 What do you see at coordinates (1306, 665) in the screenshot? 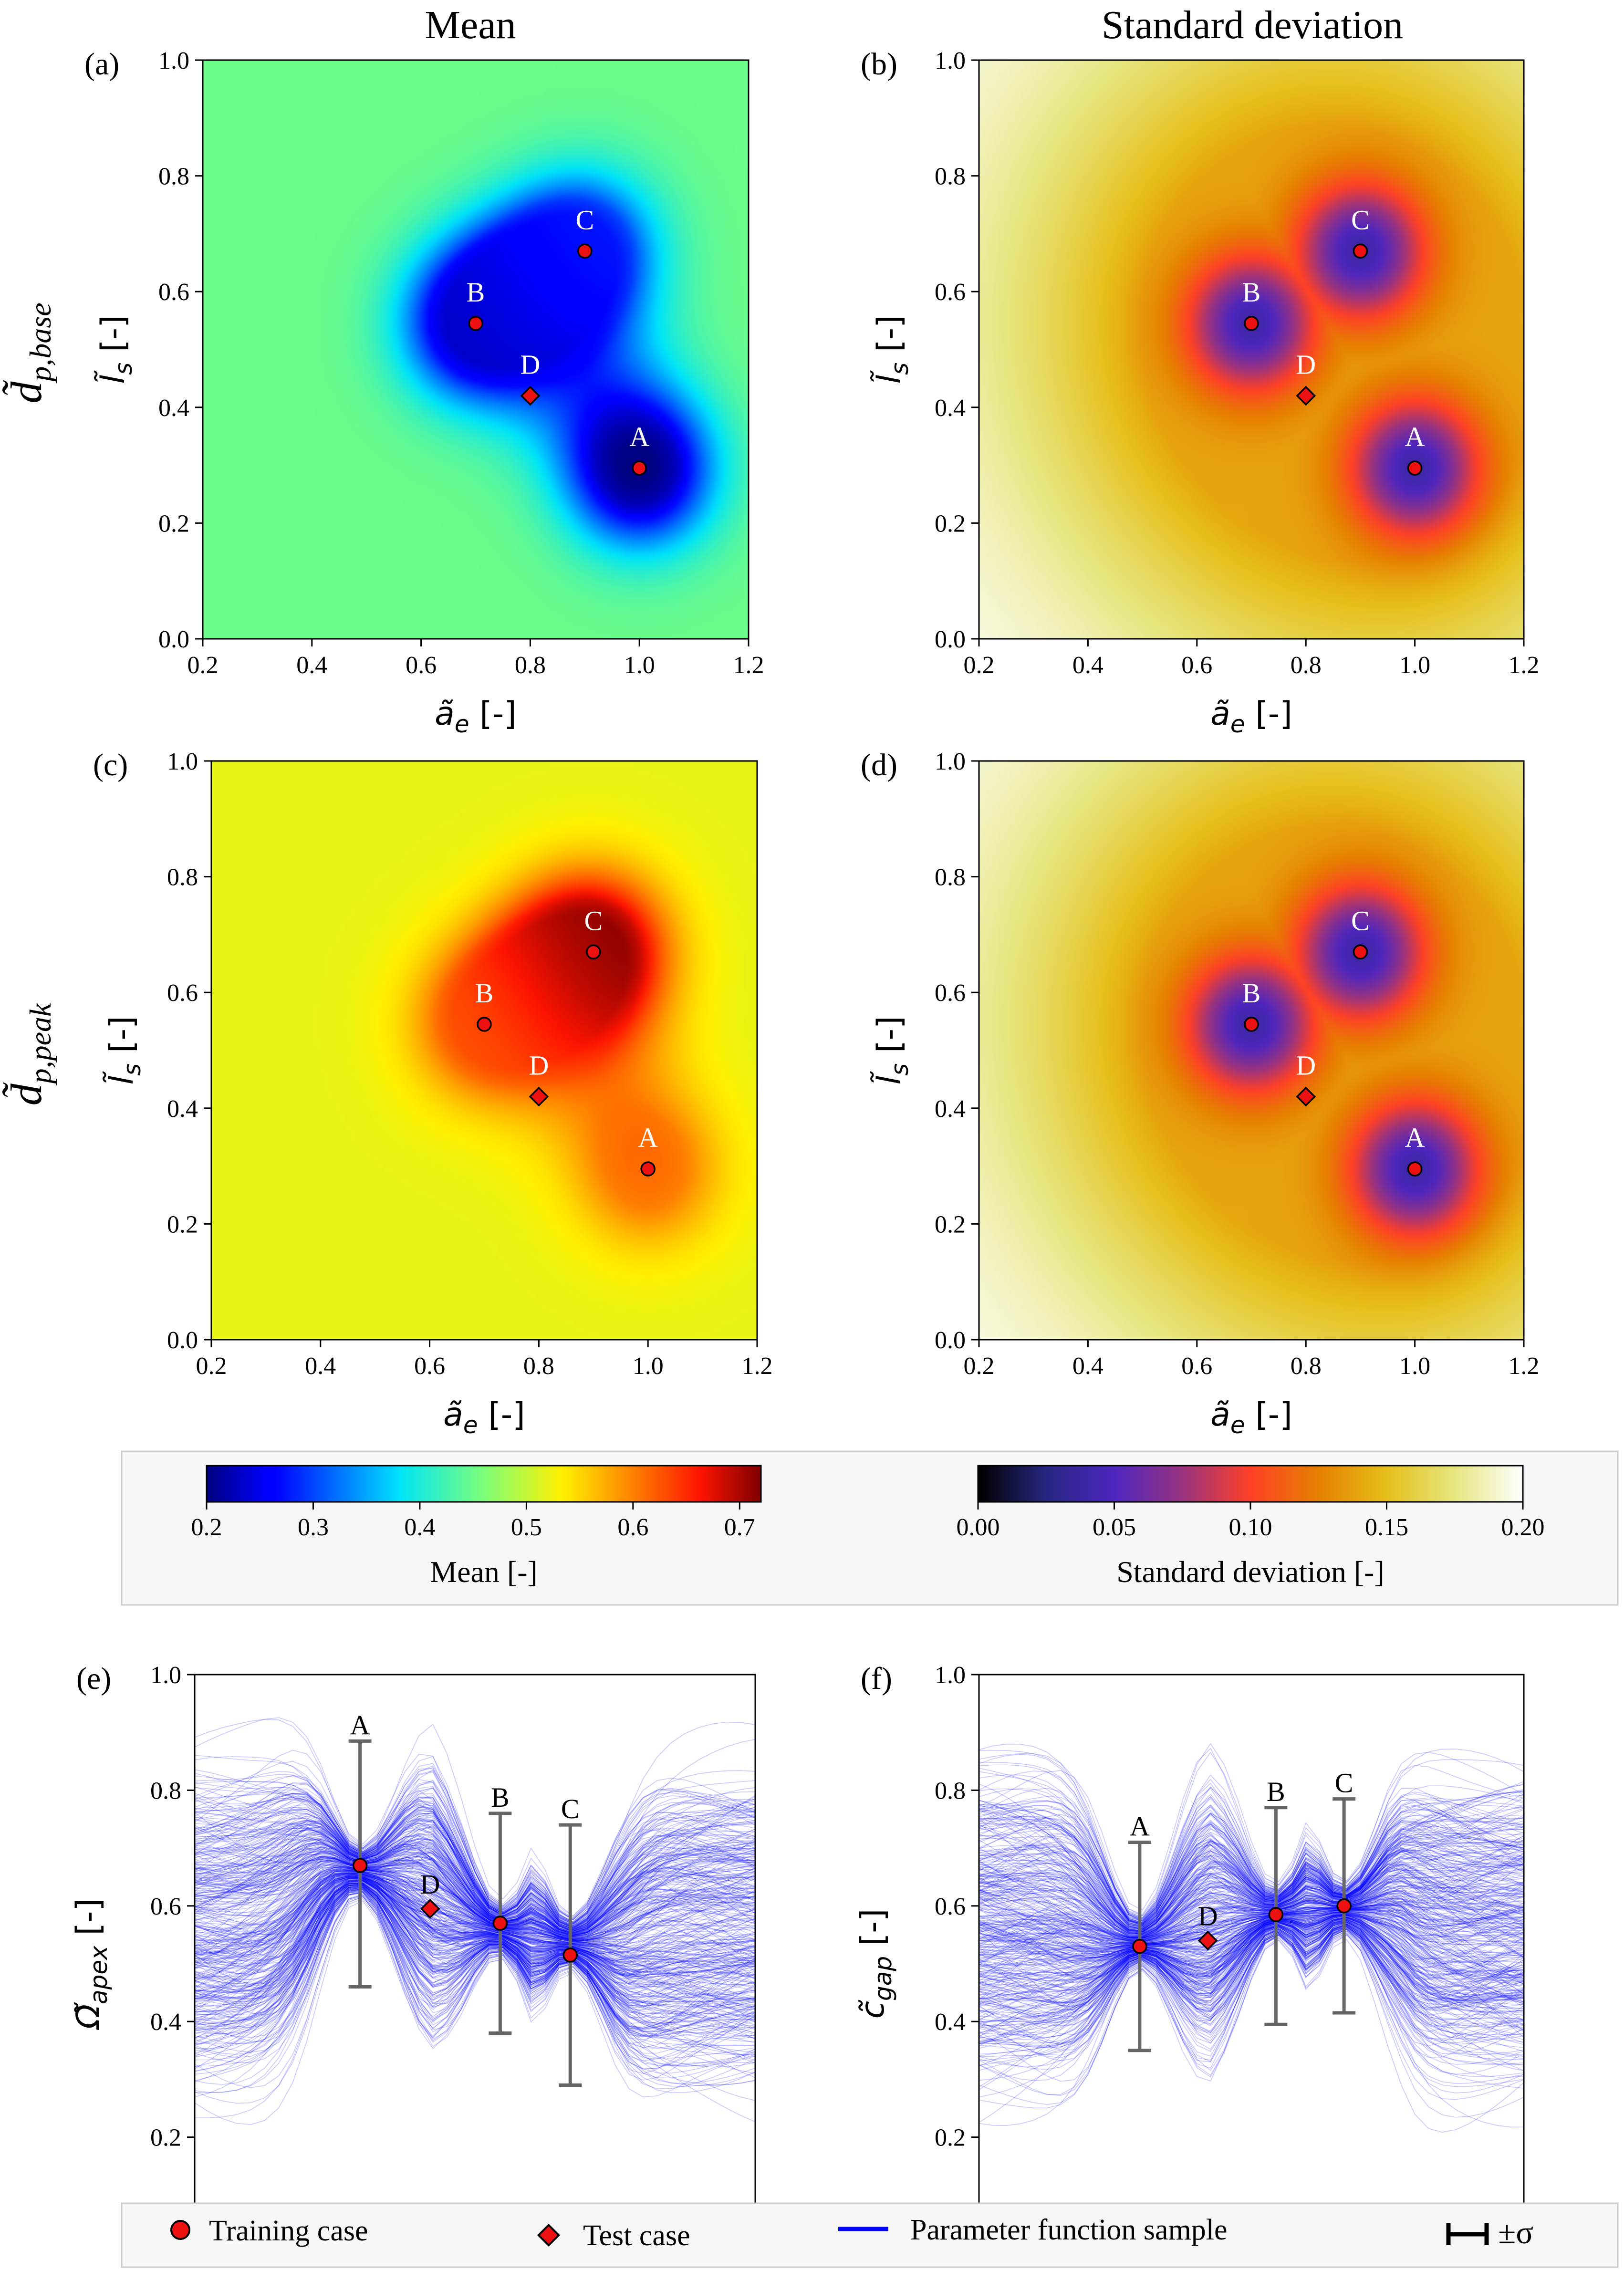
I see `x-tick-label: 0.8` at bounding box center [1306, 665].